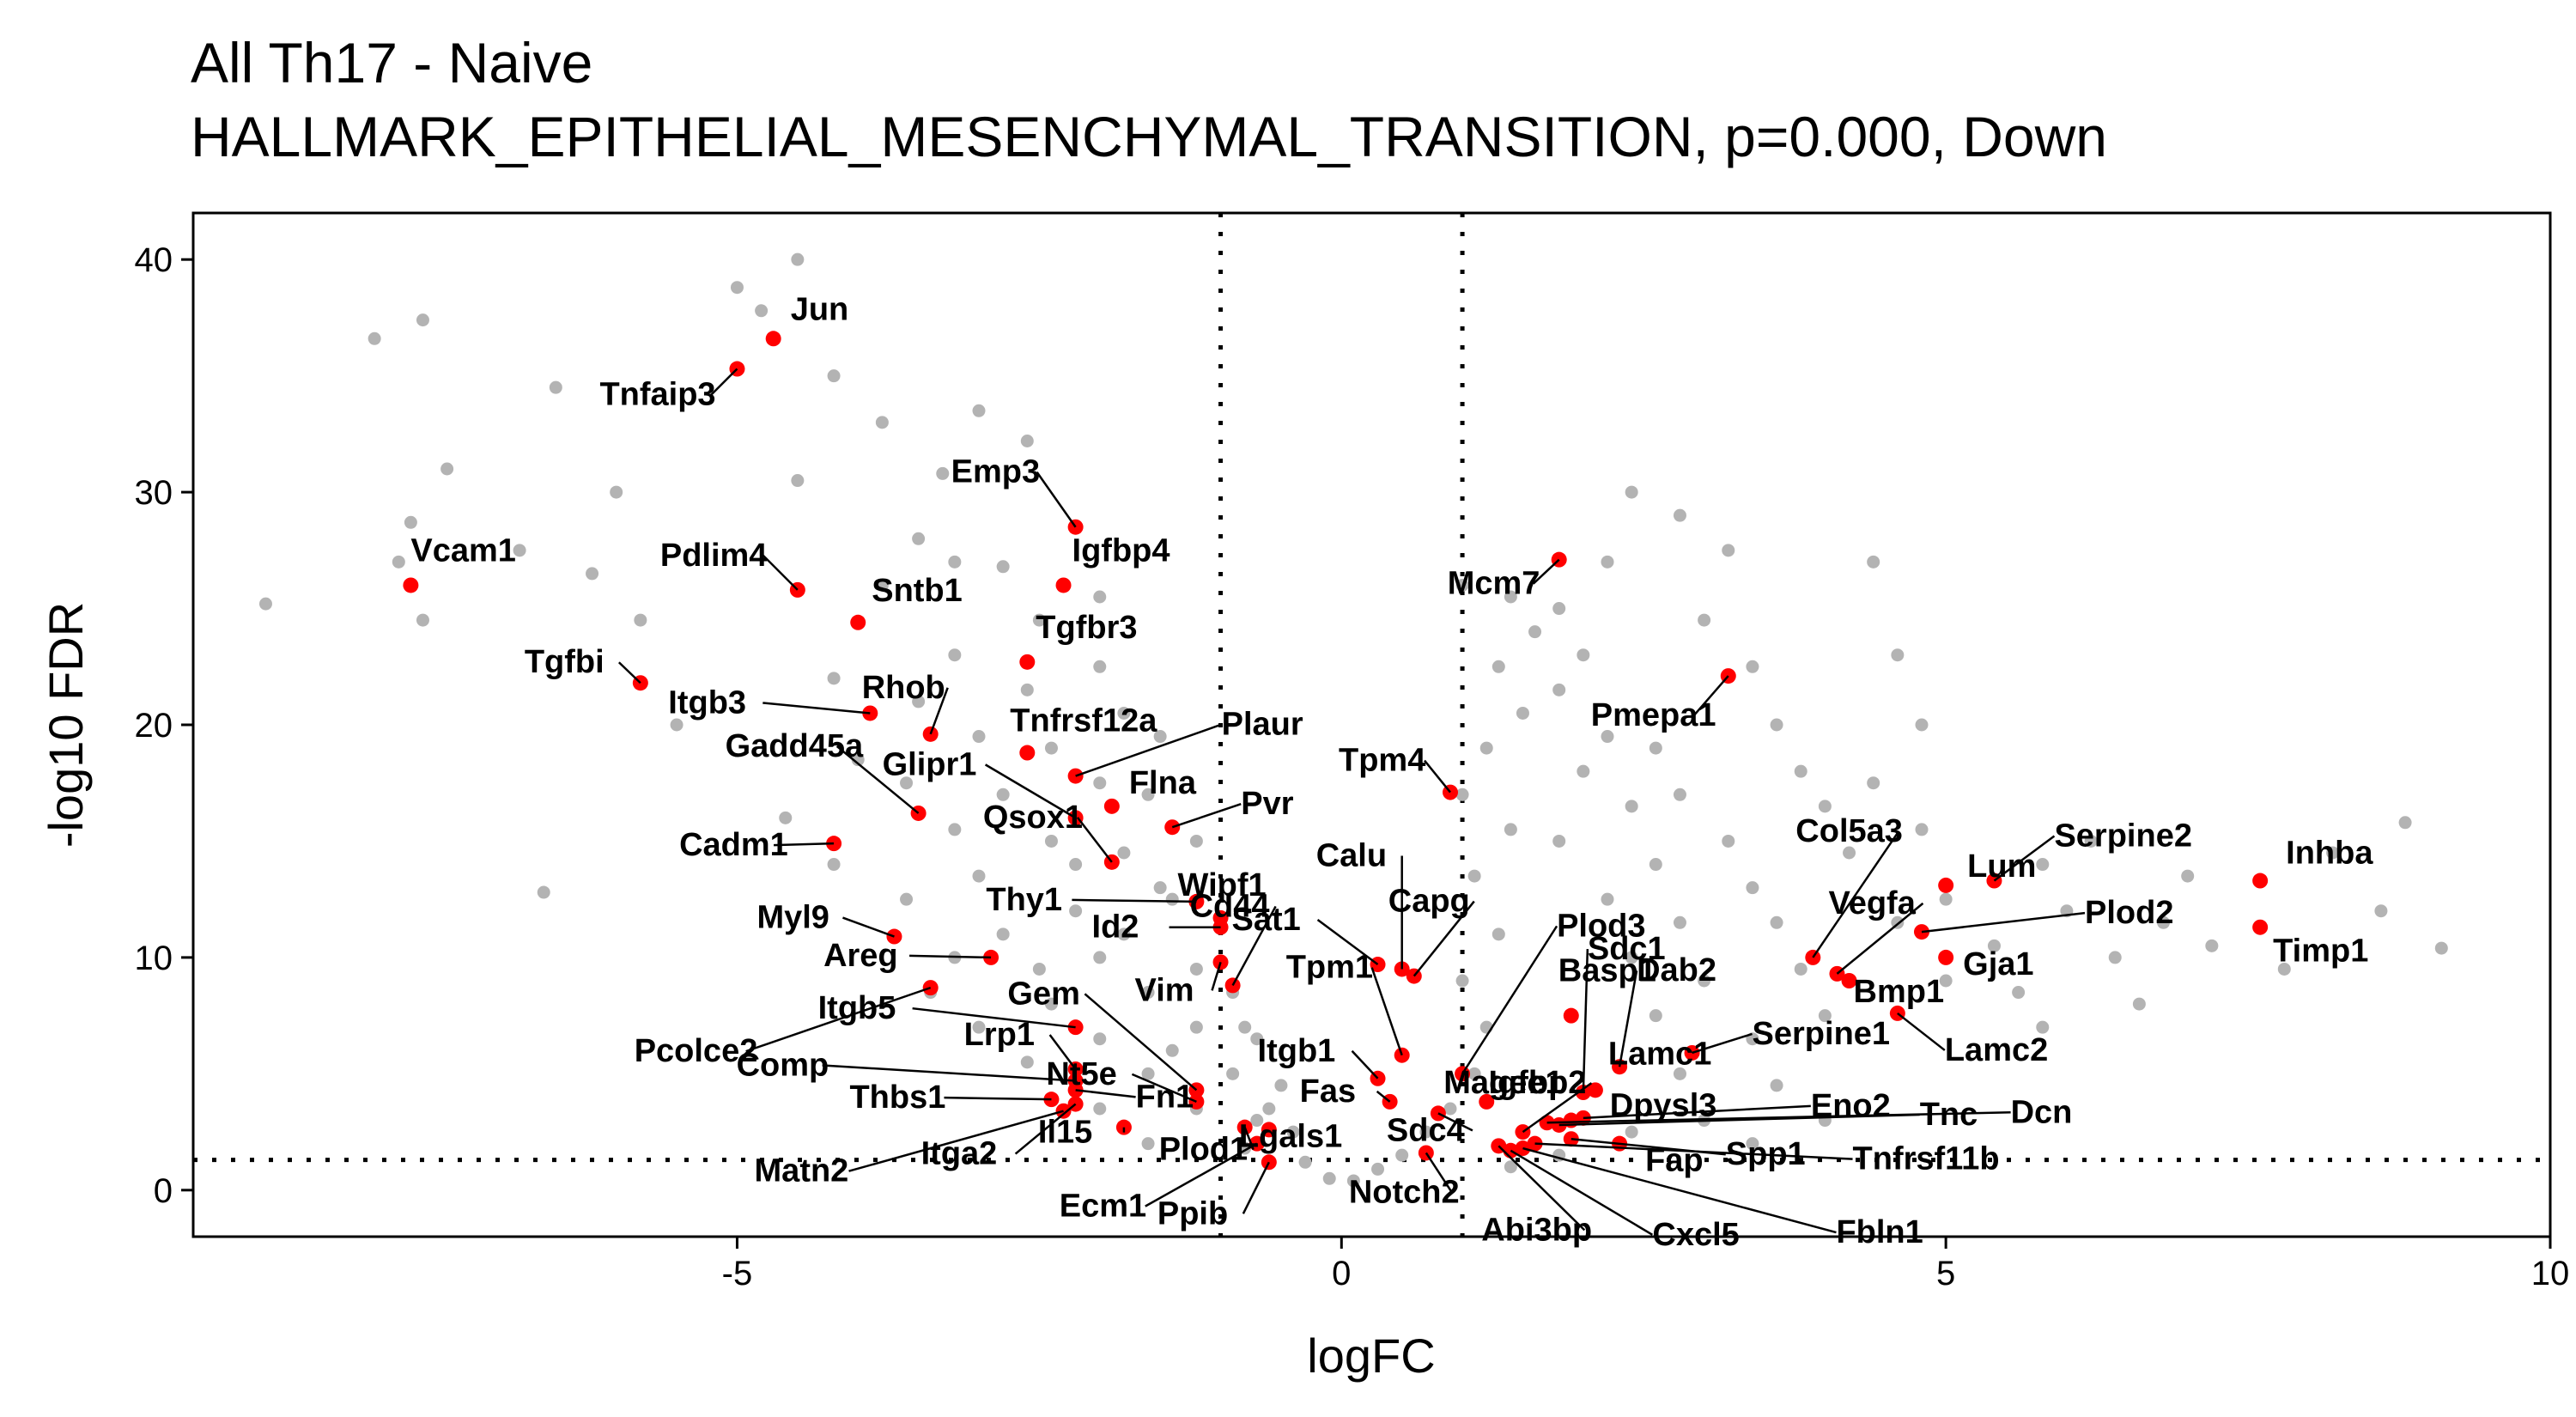 The image size is (2576, 1417). Describe the element at coordinates (2002, 866) in the screenshot. I see `gene-label-lum: Lum` at that location.